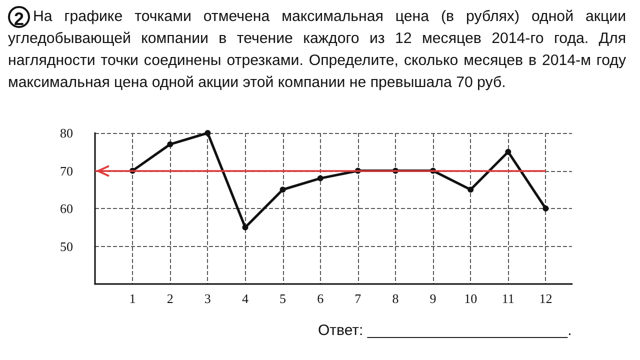 The height and width of the screenshot is (360, 640). What do you see at coordinates (320, 298) in the screenshot?
I see `x-tick-label: 6` at bounding box center [320, 298].